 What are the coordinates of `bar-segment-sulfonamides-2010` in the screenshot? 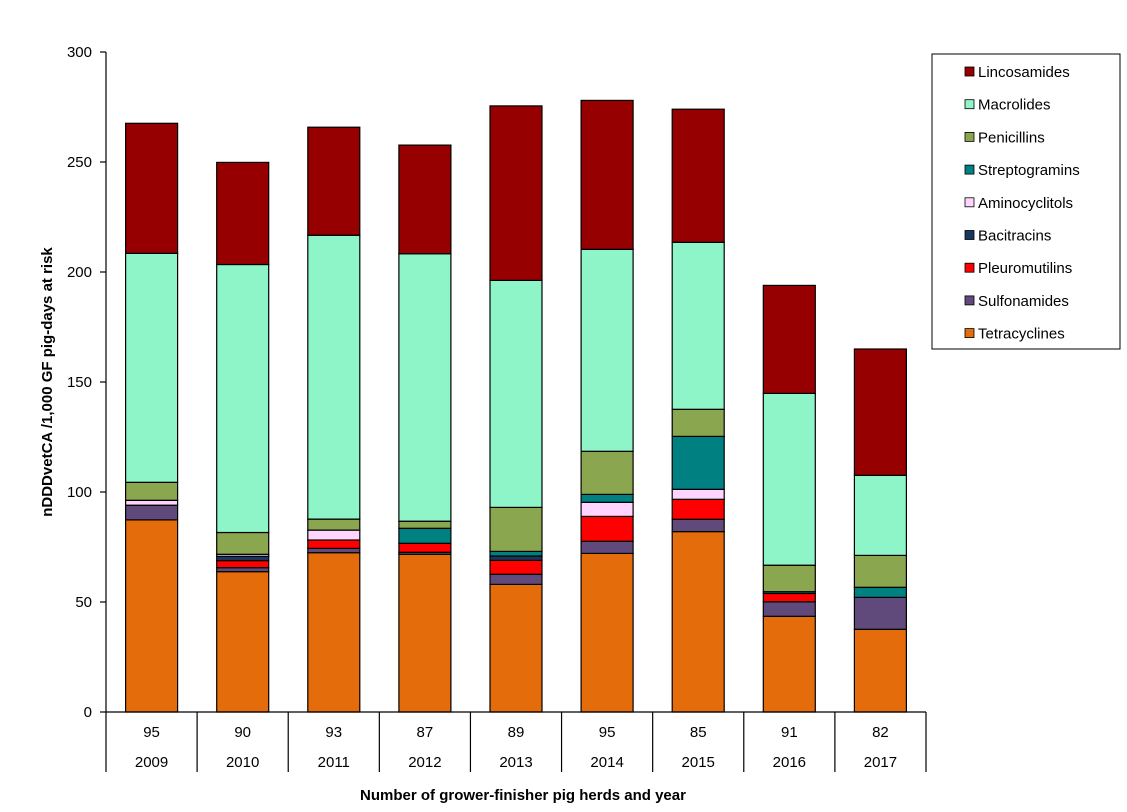 It's located at (243, 570).